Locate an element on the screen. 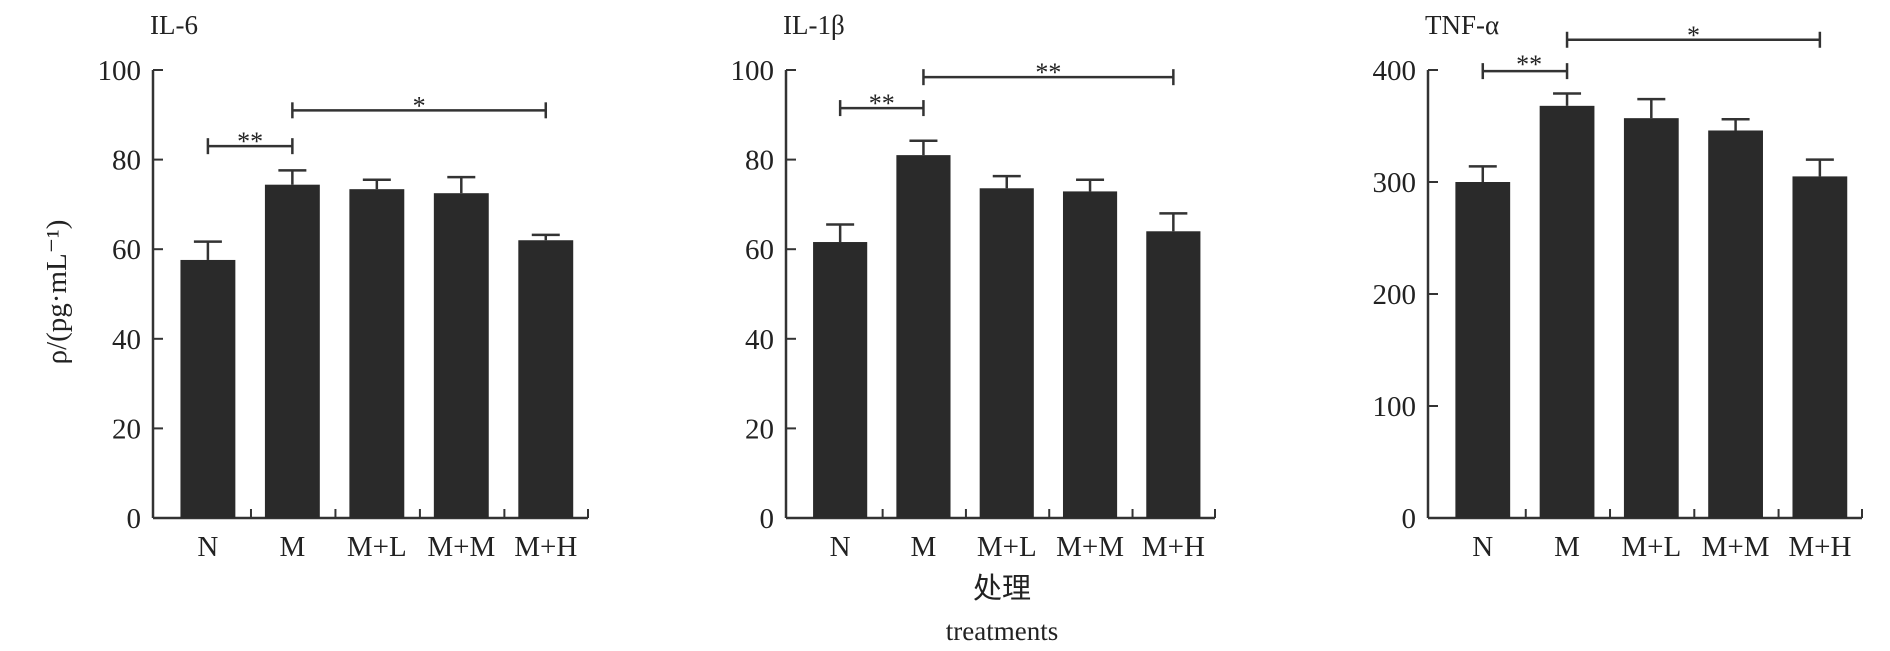 The width and height of the screenshot is (1890, 651). x-axis-label-cn: 处理 is located at coordinates (1002, 588).